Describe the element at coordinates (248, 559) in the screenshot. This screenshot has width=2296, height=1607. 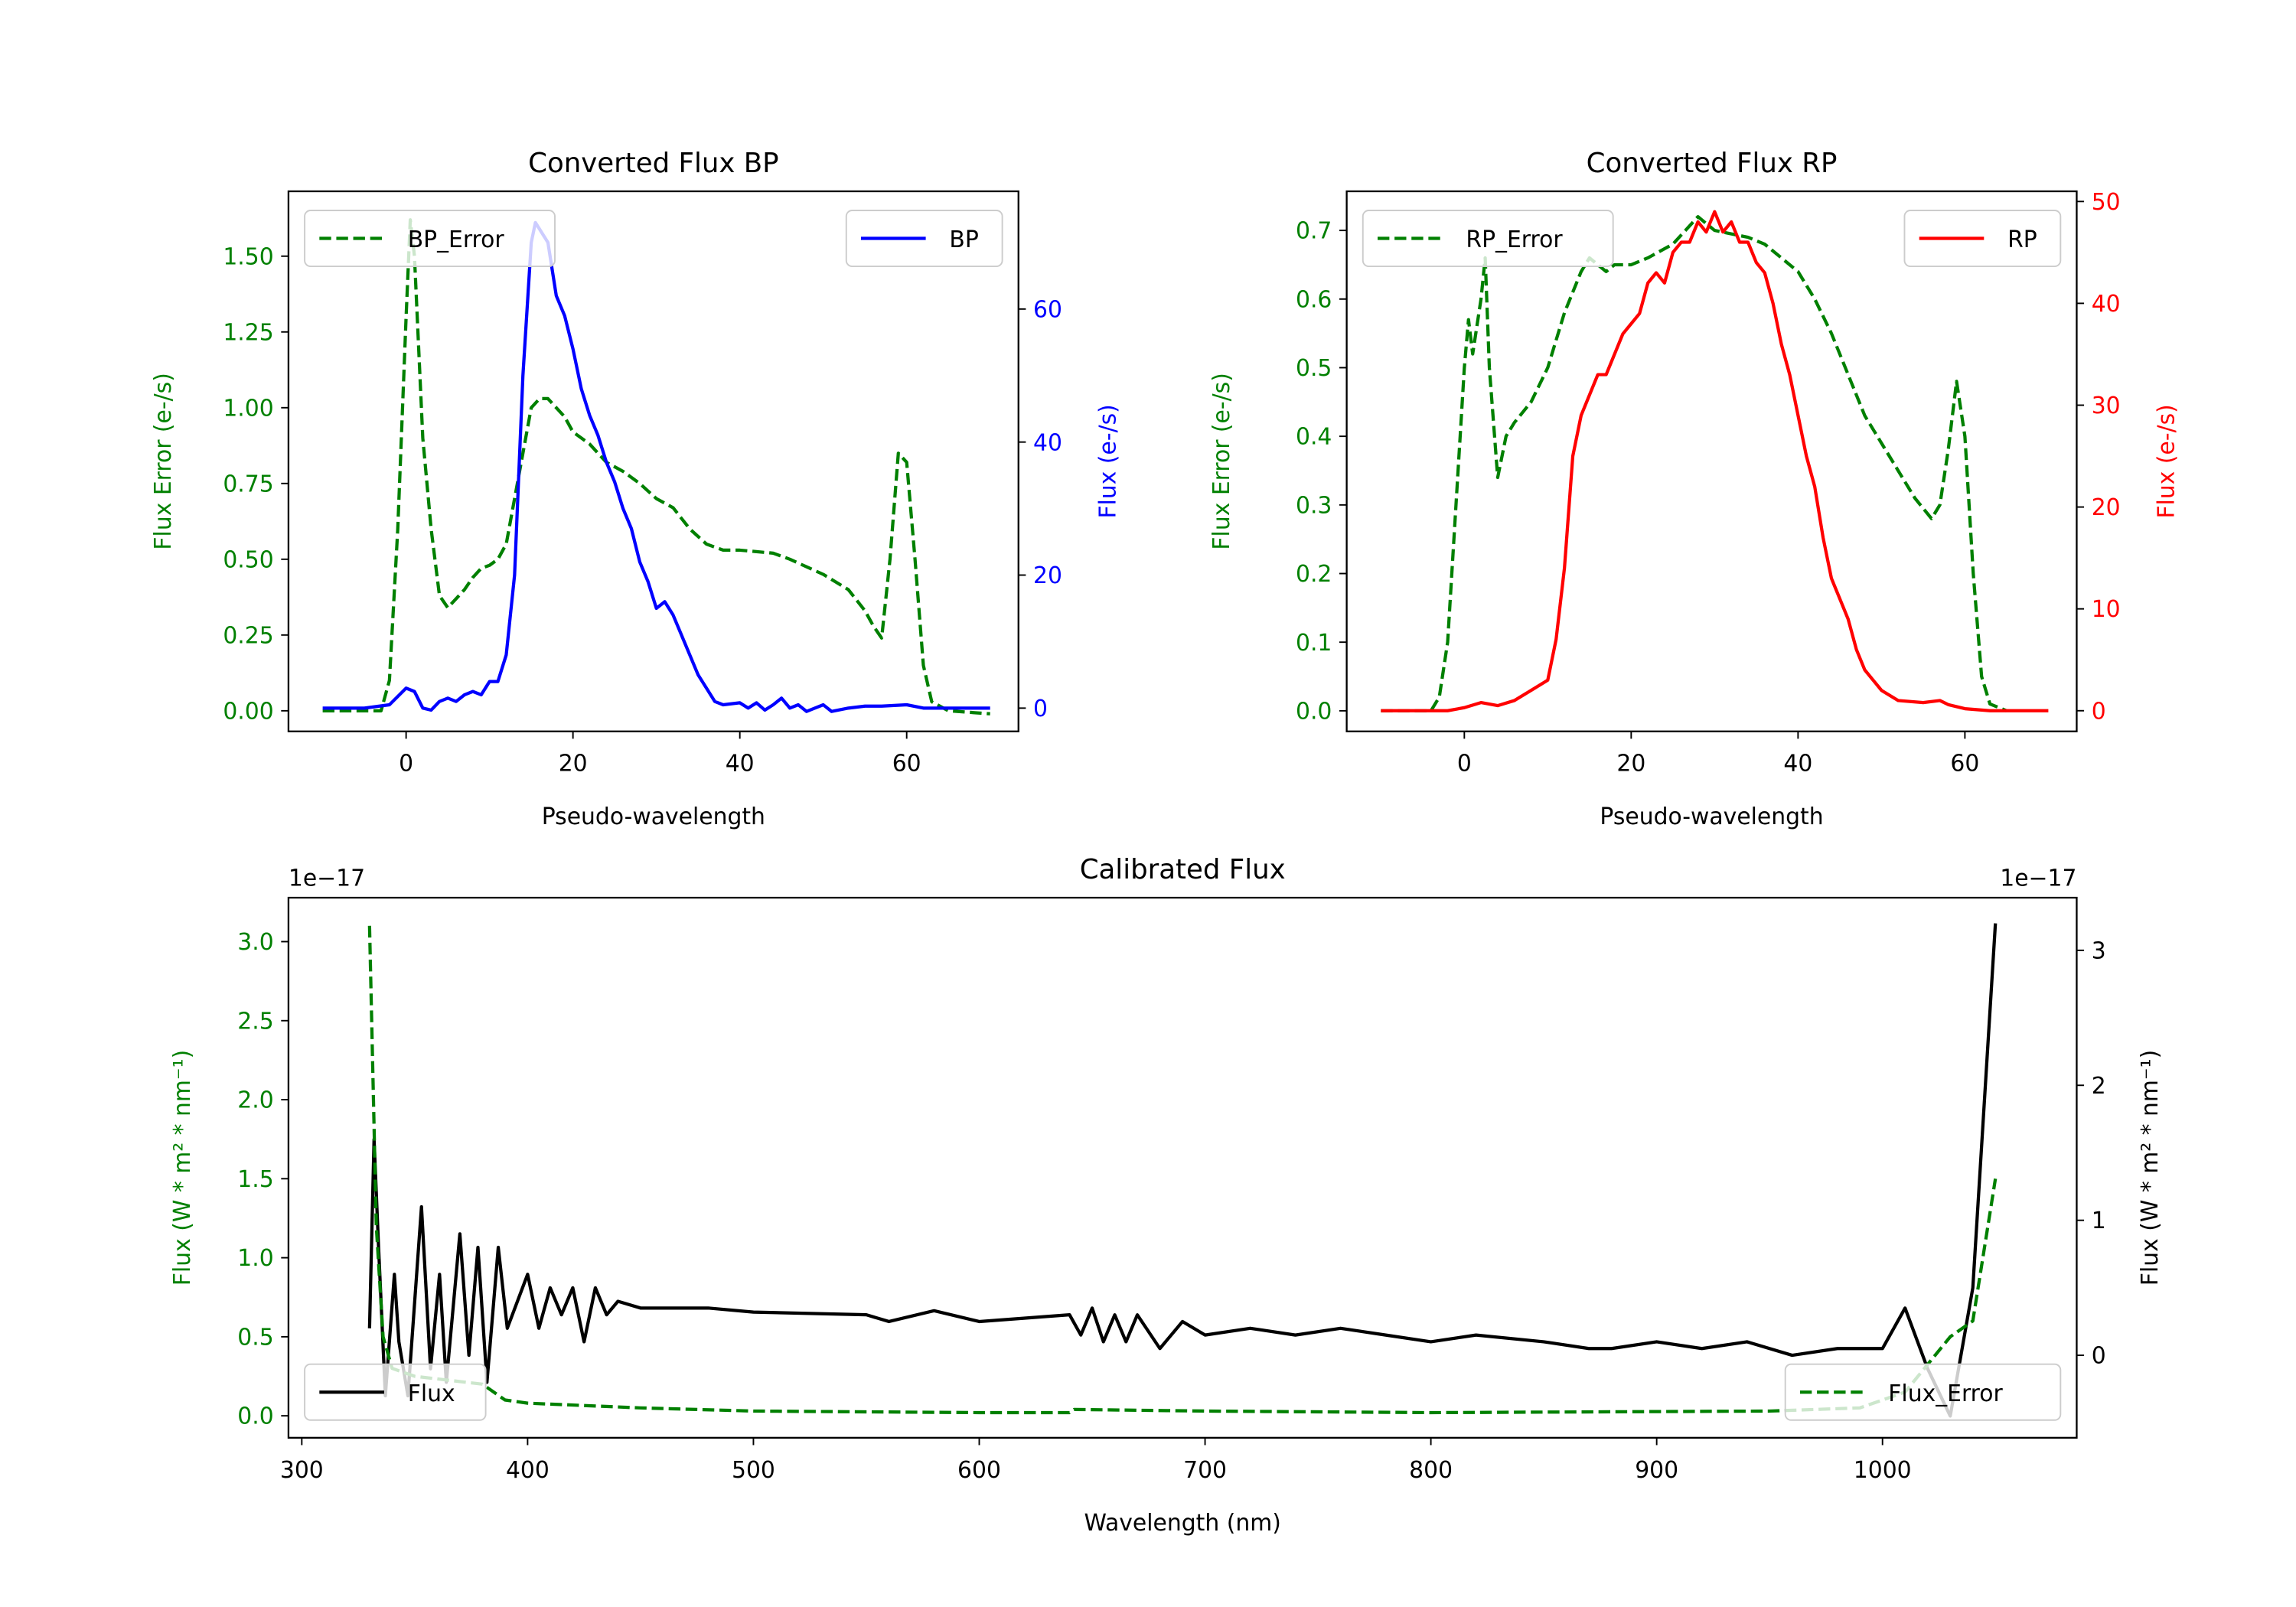
I see `y-left-tick-label: 0.50` at that location.